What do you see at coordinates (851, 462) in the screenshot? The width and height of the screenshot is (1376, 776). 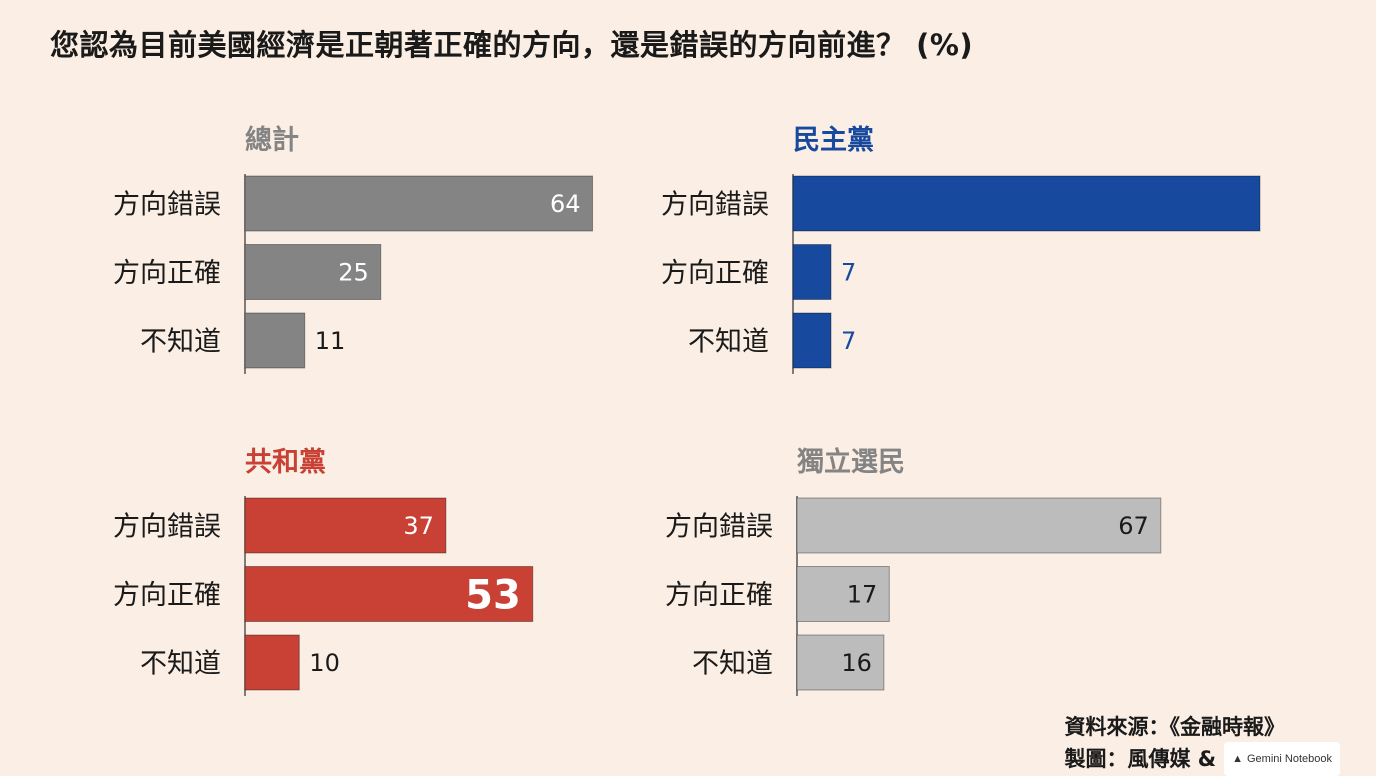 I see `panel-title: 獨立選民` at bounding box center [851, 462].